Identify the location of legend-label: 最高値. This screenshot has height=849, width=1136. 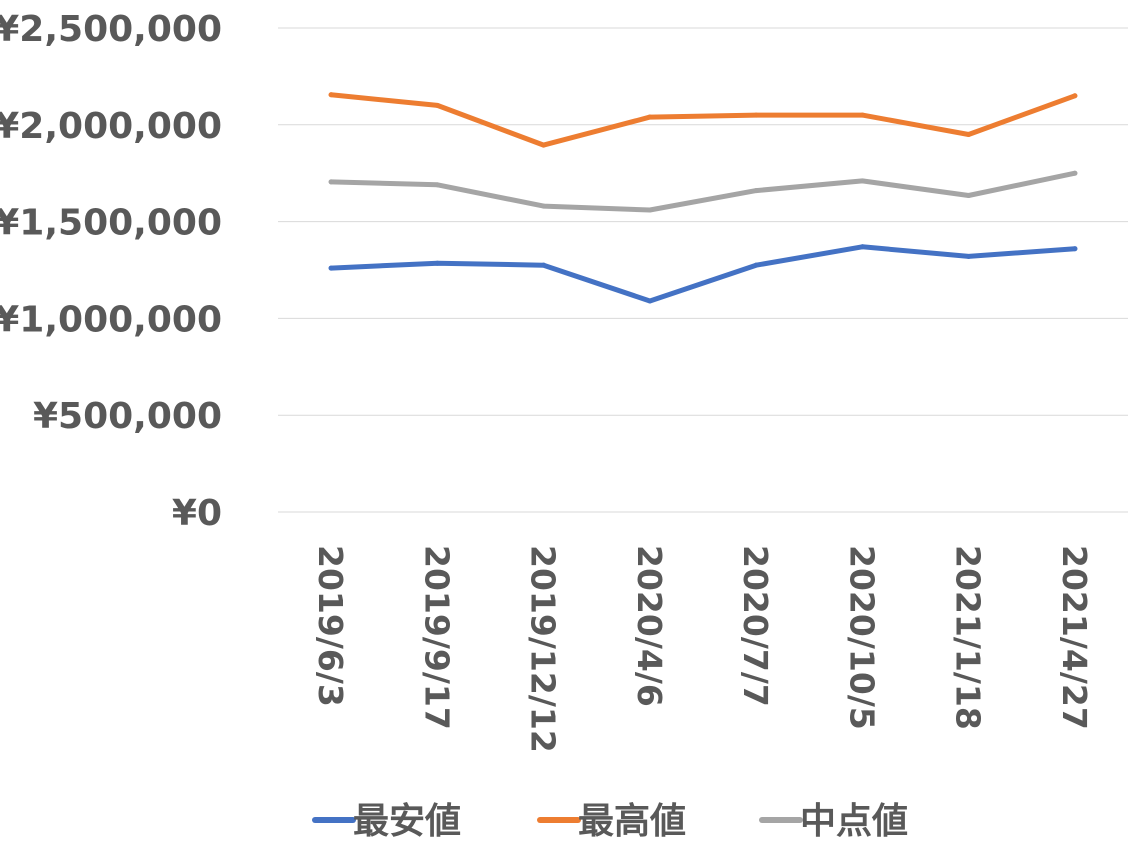
(632, 821).